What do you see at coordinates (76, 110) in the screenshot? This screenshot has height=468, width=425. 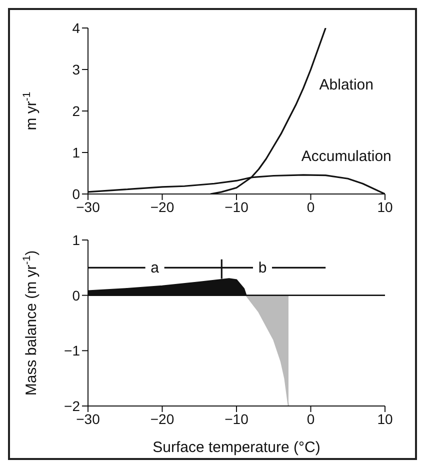 I see `y-tick-label: 2` at bounding box center [76, 110].